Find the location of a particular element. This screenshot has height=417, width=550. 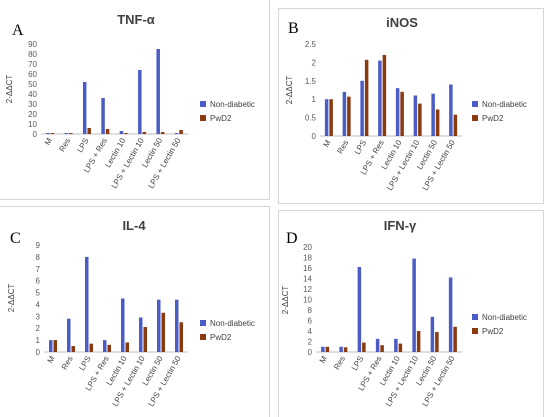

y-tick-label: 3 is located at coordinates (38, 316).